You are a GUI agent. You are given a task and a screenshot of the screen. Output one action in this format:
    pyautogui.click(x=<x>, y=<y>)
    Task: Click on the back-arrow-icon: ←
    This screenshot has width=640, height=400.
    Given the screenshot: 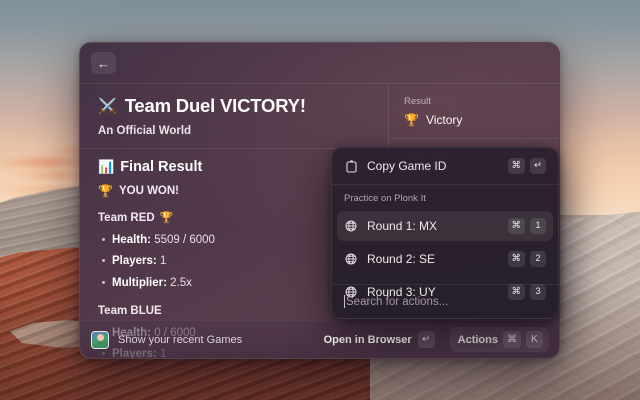 What is the action you would take?
    pyautogui.click(x=103, y=63)
    